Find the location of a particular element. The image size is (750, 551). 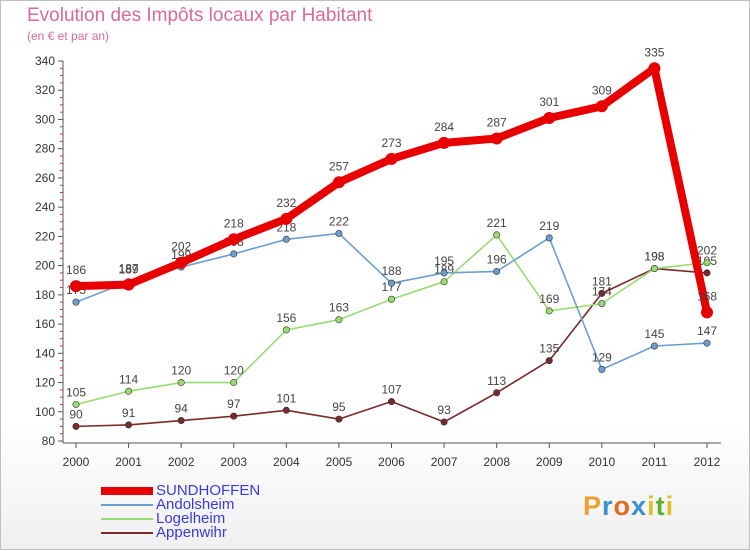

x-tick-label: 2006 is located at coordinates (391, 462).